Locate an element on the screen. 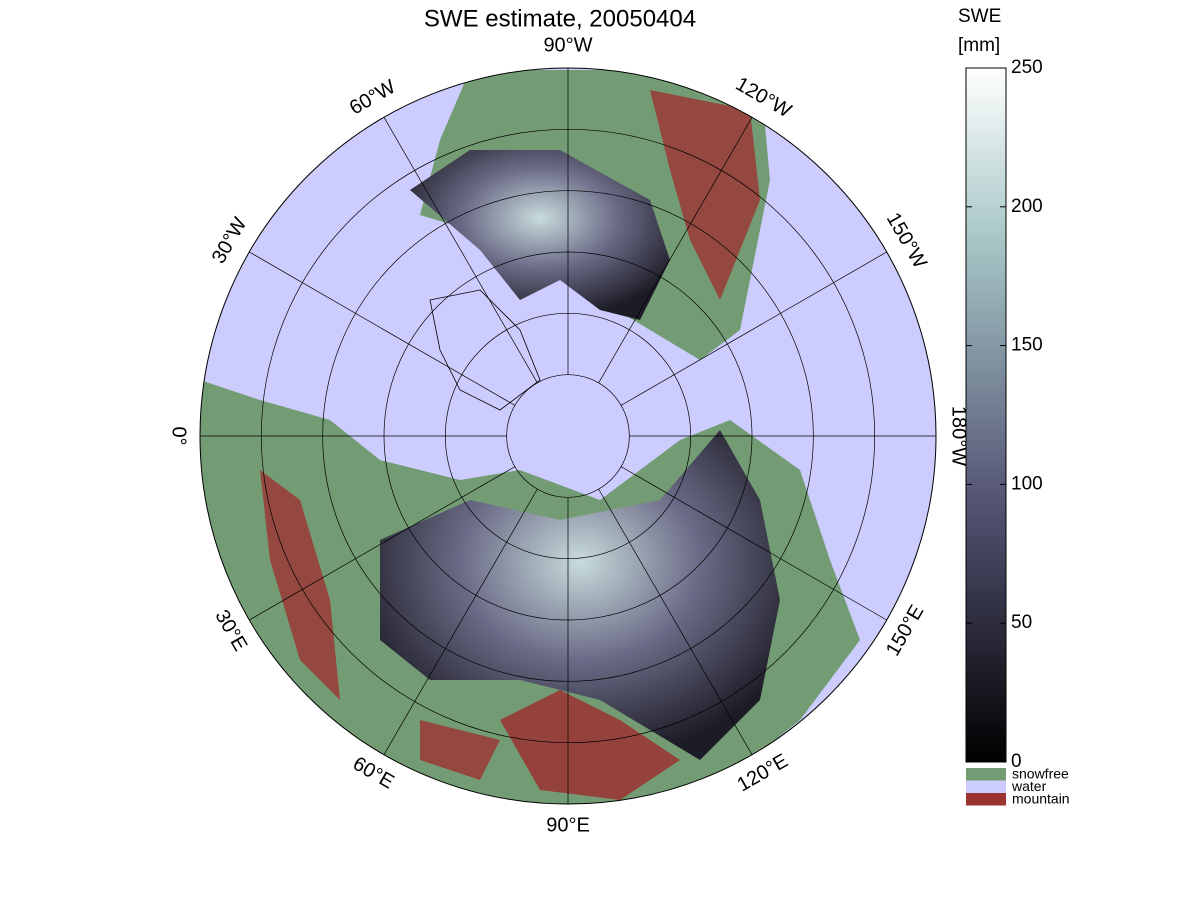 The height and width of the screenshot is (906, 1201). legend-label: snowfree is located at coordinates (1040, 774).